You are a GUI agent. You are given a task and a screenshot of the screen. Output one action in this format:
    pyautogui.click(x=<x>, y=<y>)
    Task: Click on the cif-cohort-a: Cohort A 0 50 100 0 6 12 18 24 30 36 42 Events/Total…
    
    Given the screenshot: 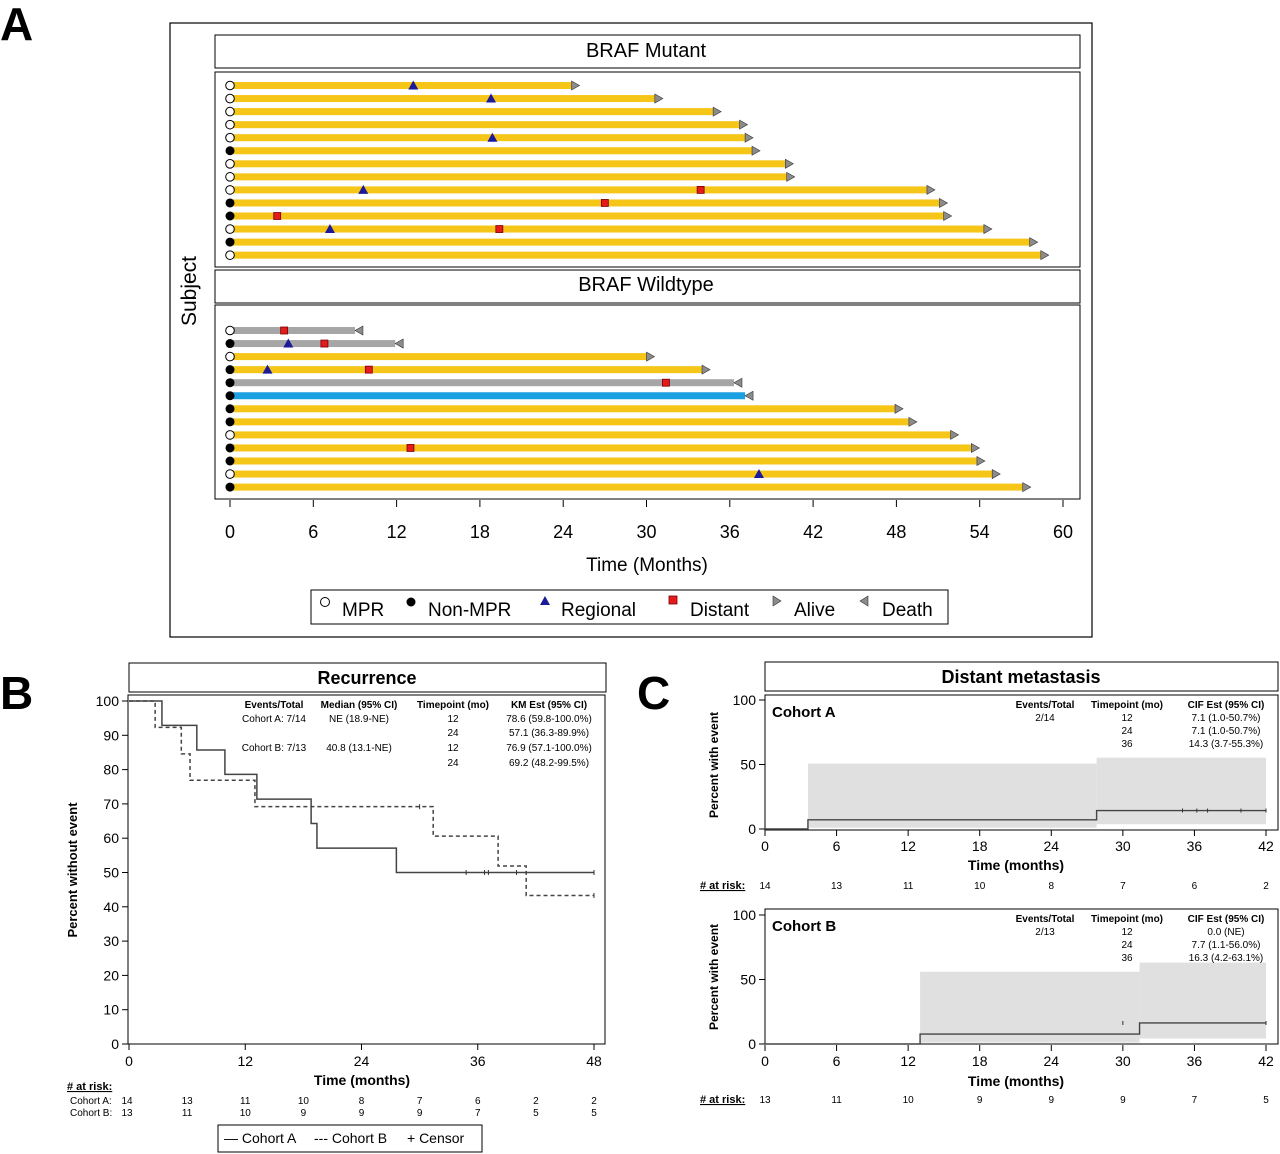 What is the action you would take?
    pyautogui.click(x=987, y=792)
    